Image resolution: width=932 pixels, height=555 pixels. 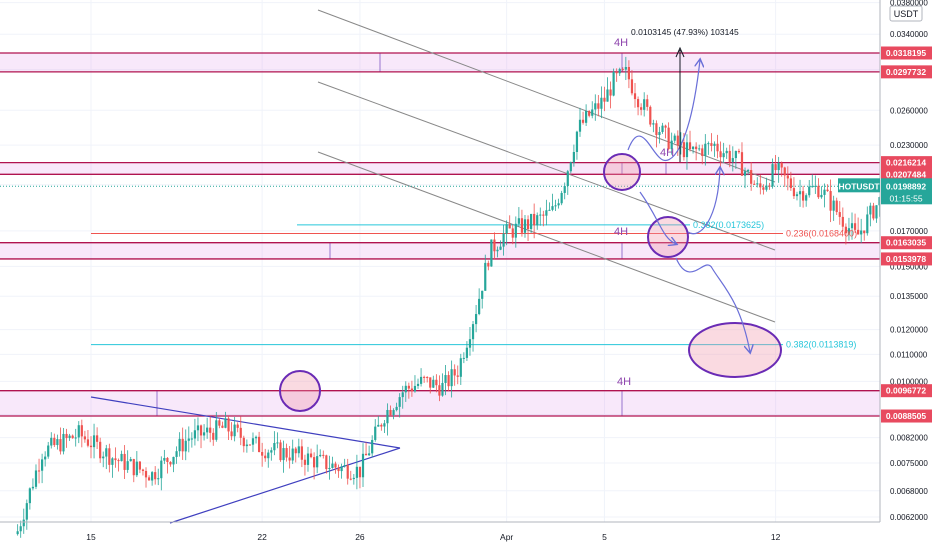 What do you see at coordinates (906, 275) in the screenshot?
I see `price-axis-bg` at bounding box center [906, 275].